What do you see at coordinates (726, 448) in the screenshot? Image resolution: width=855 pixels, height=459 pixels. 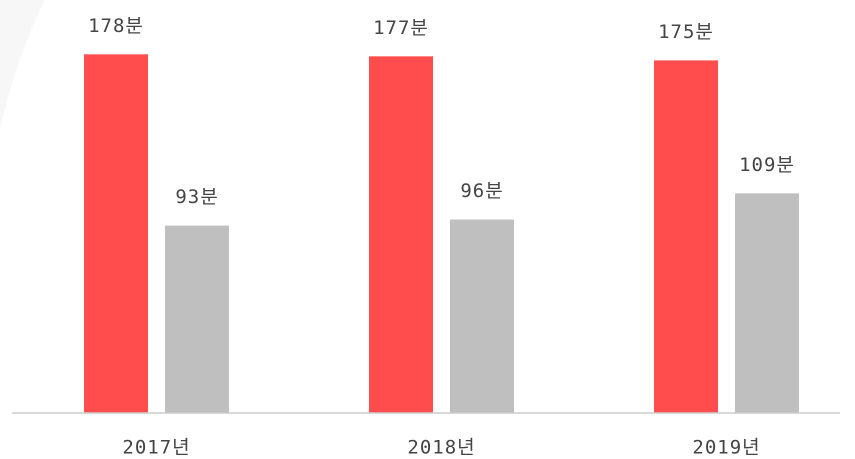 I see `x-tick-label: 2019년` at bounding box center [726, 448].